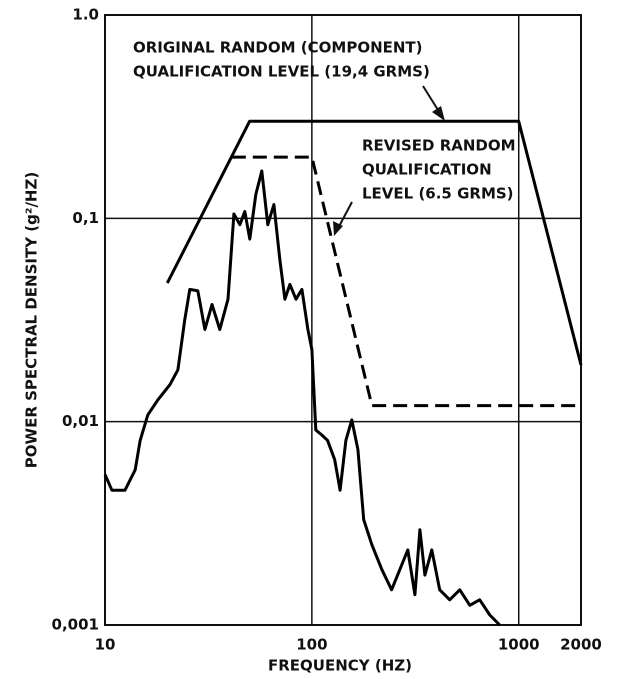 This screenshot has width=617, height=679. Describe the element at coordinates (75, 625) in the screenshot. I see `y-tick-label: 0,001` at that location.